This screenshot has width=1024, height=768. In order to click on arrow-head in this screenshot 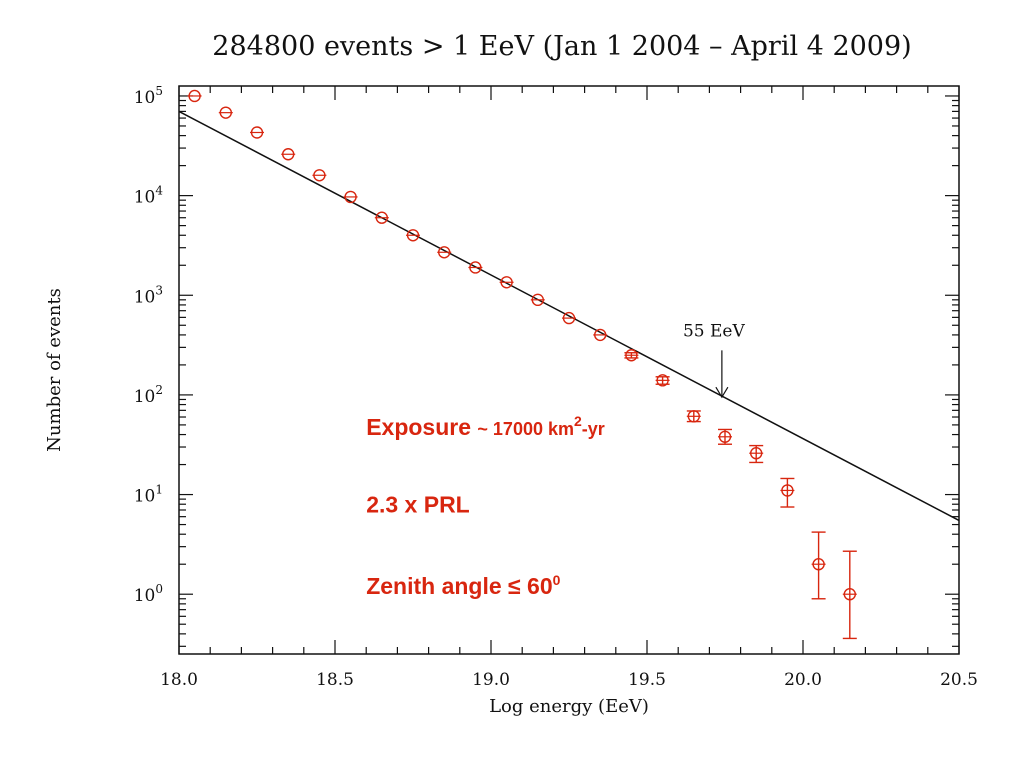, I will do `click(722, 392)`.